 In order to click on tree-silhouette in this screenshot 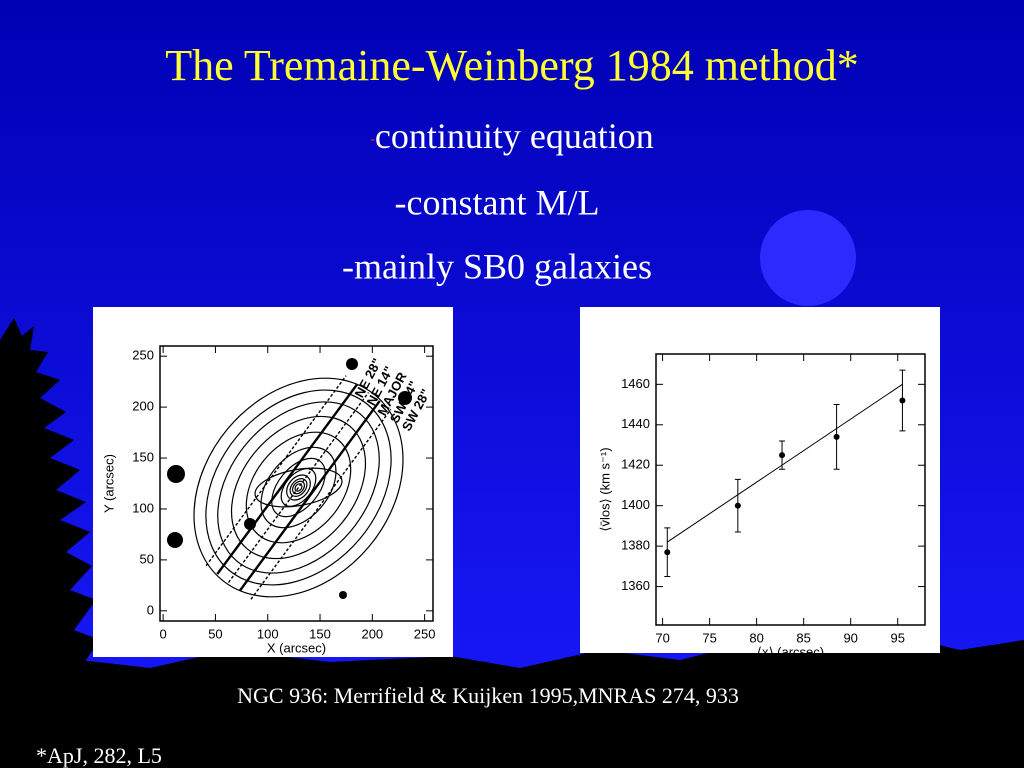, I will do `click(50, 543)`.